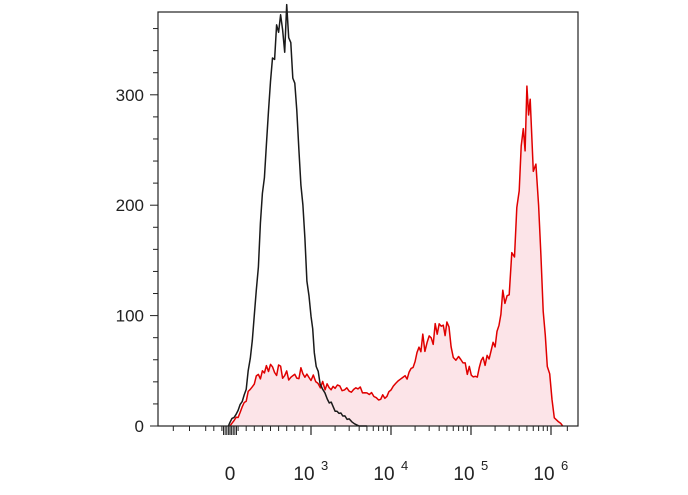 The image size is (688, 495). I want to click on x-tick-exponent: 5, so click(484, 465).